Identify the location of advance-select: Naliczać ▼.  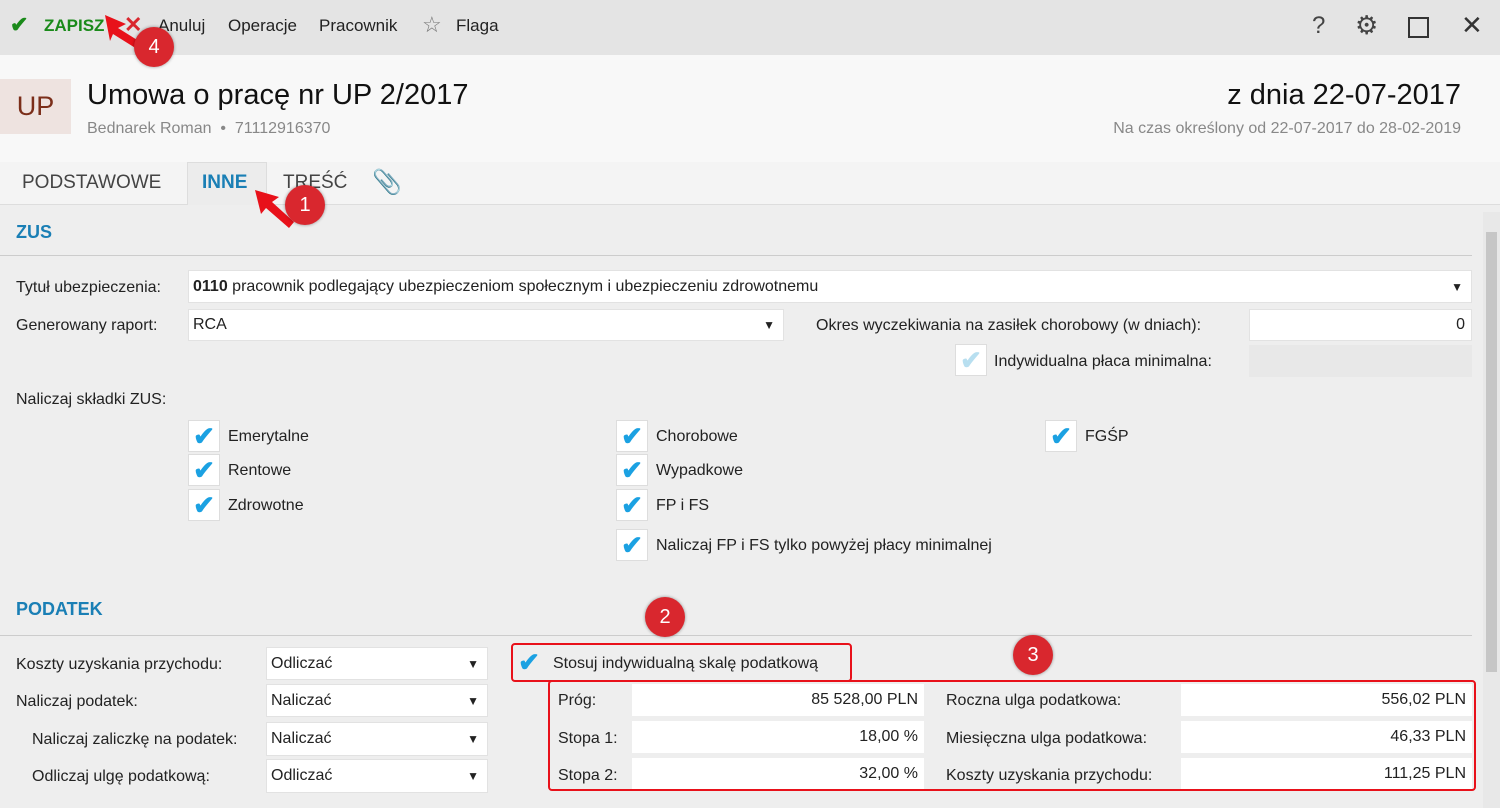
(377, 739).